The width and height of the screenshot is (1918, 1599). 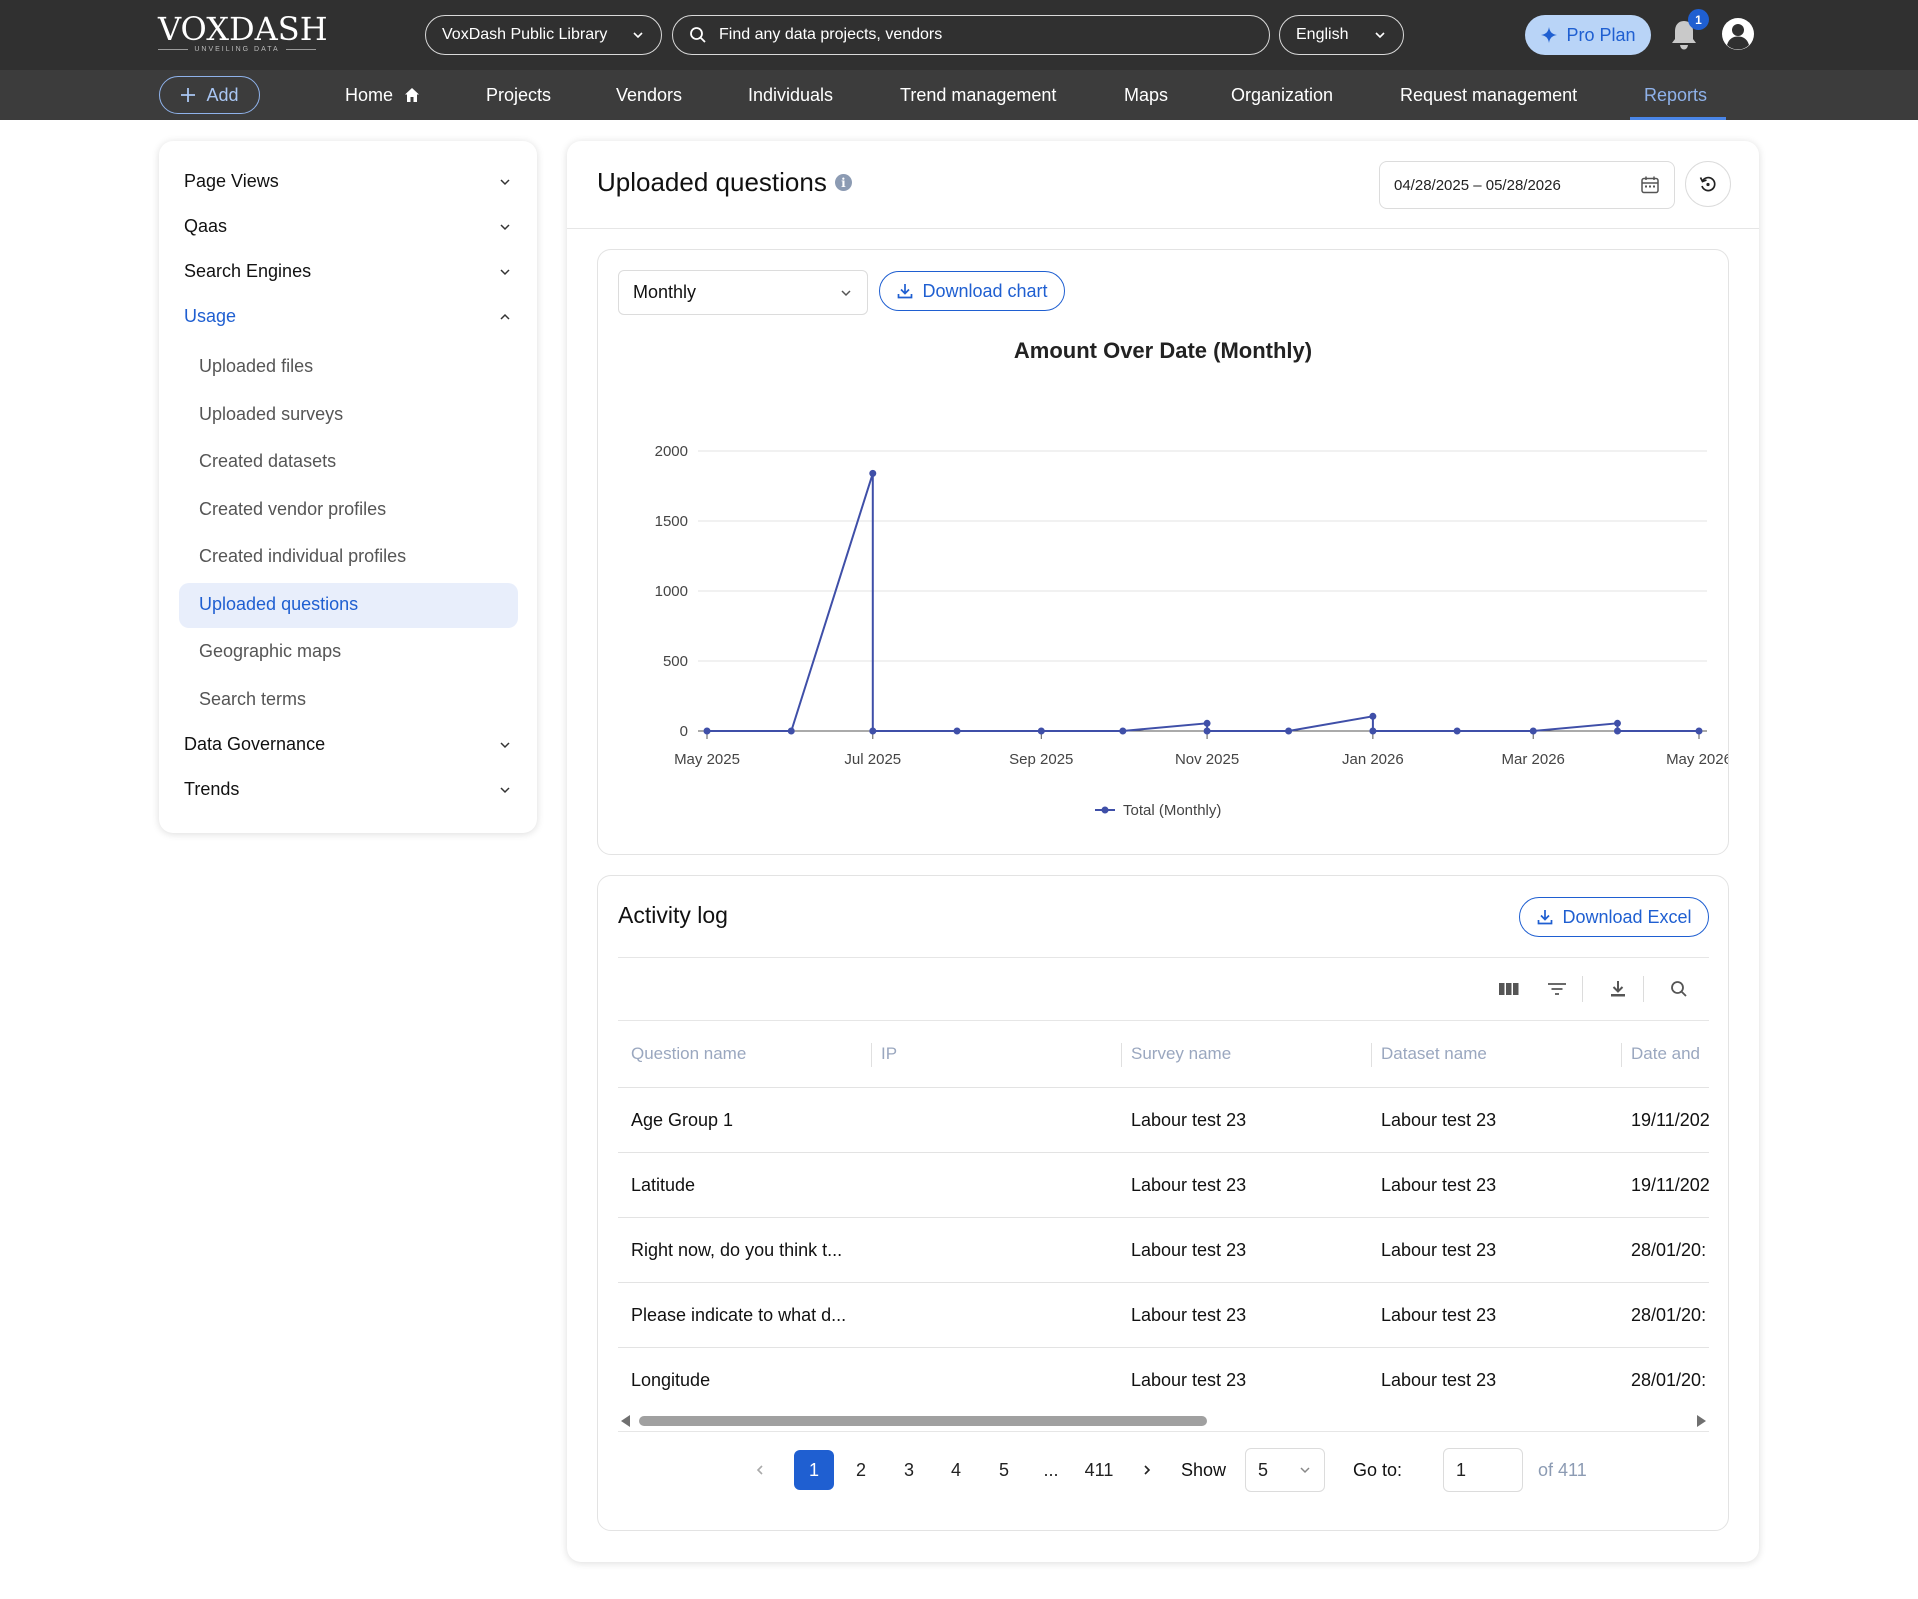 What do you see at coordinates (860, 1469) in the screenshot?
I see `page-button-2: 2` at bounding box center [860, 1469].